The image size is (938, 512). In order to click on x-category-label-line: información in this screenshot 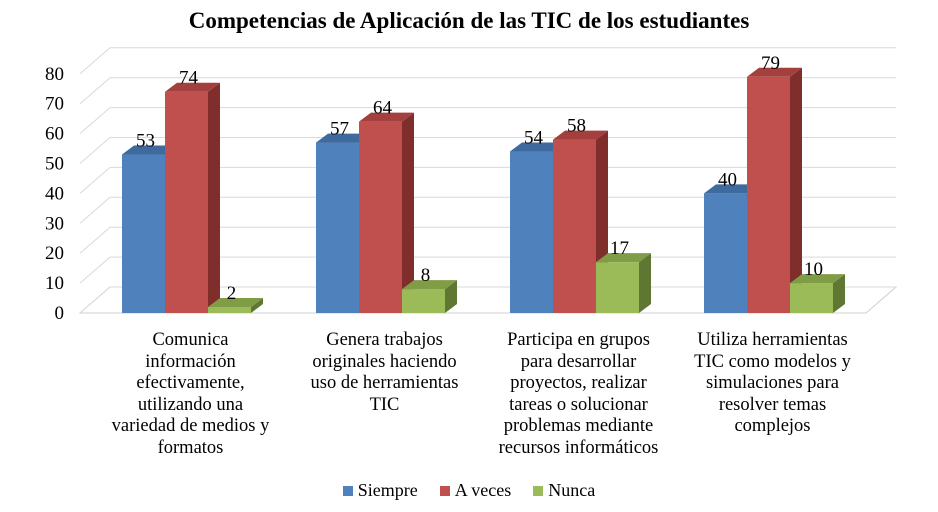, I will do `click(190, 361)`.